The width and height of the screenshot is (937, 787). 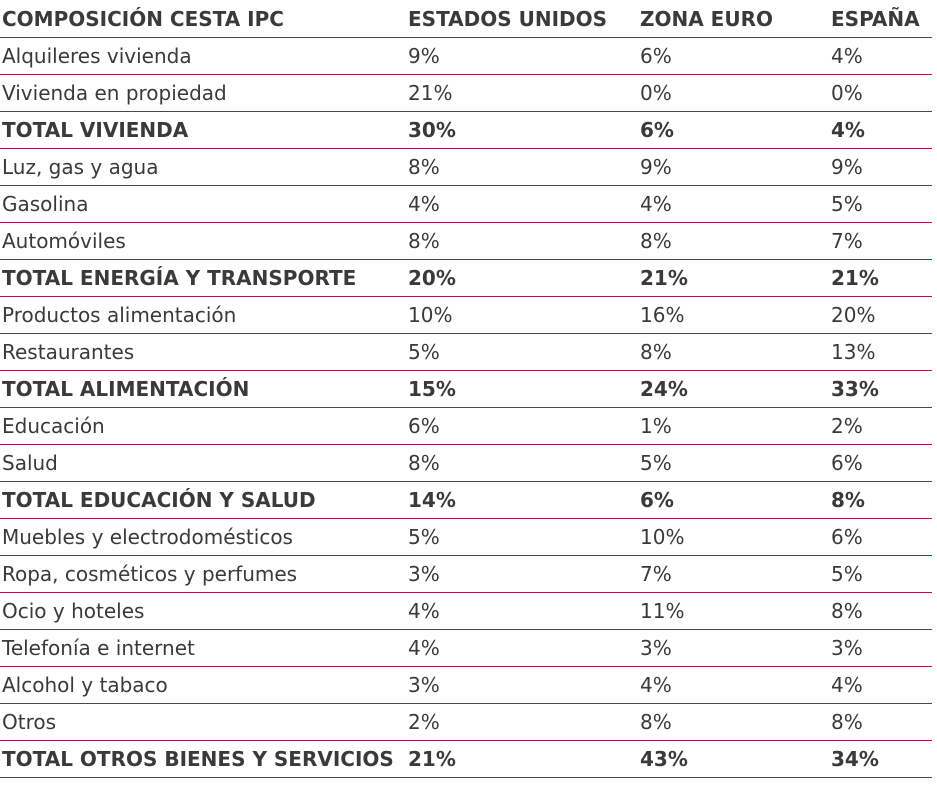 I want to click on row-label: Gasolina, so click(x=203, y=204).